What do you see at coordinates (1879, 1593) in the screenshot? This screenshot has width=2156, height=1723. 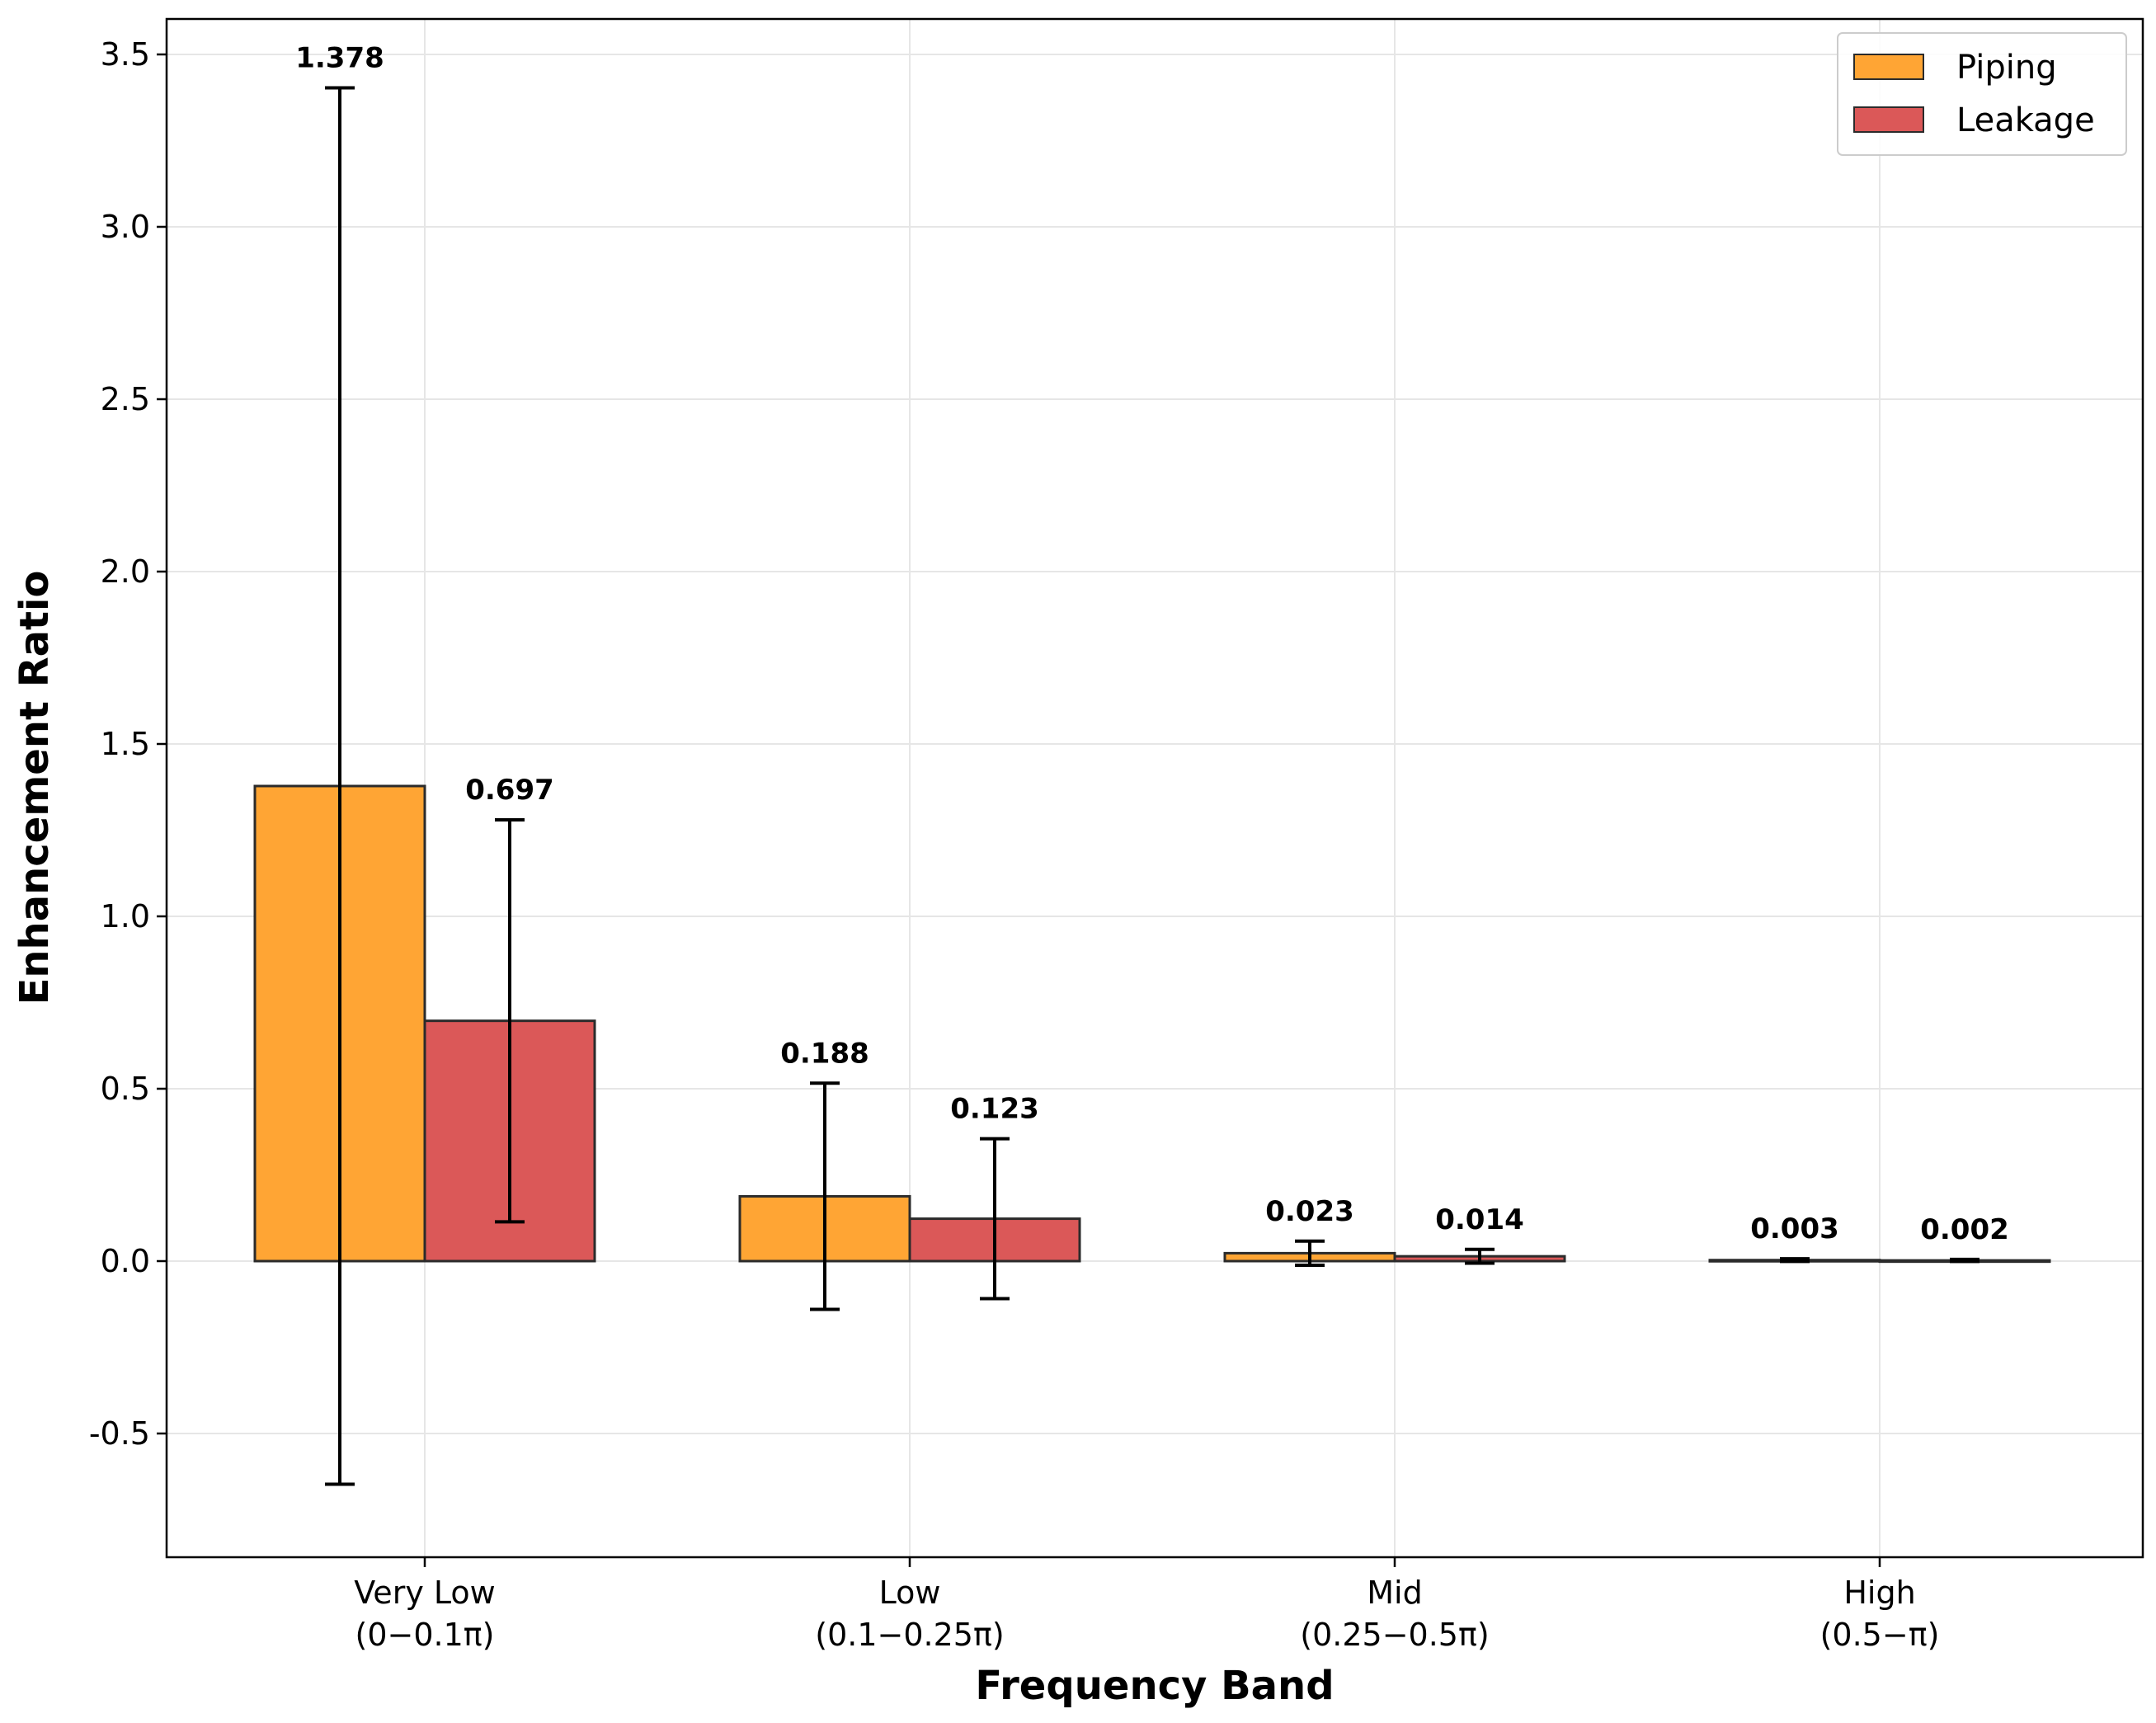 I see `x-tick-label: High` at bounding box center [1879, 1593].